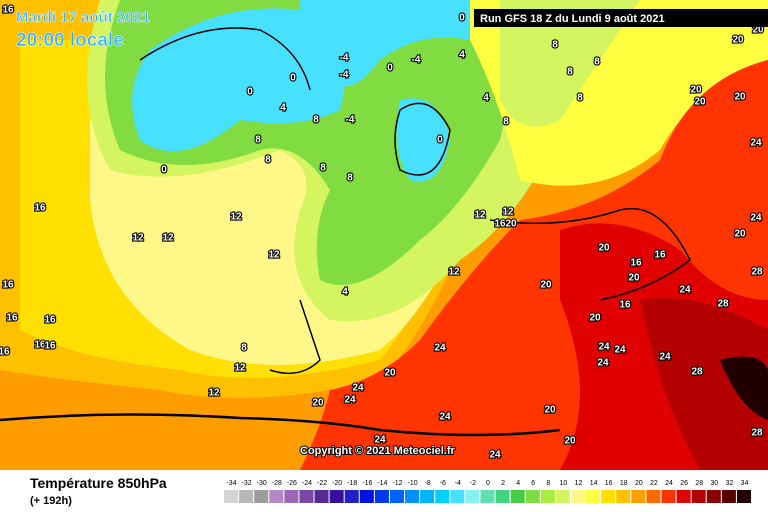  I want to click on legend-label: -12, so click(397, 483).